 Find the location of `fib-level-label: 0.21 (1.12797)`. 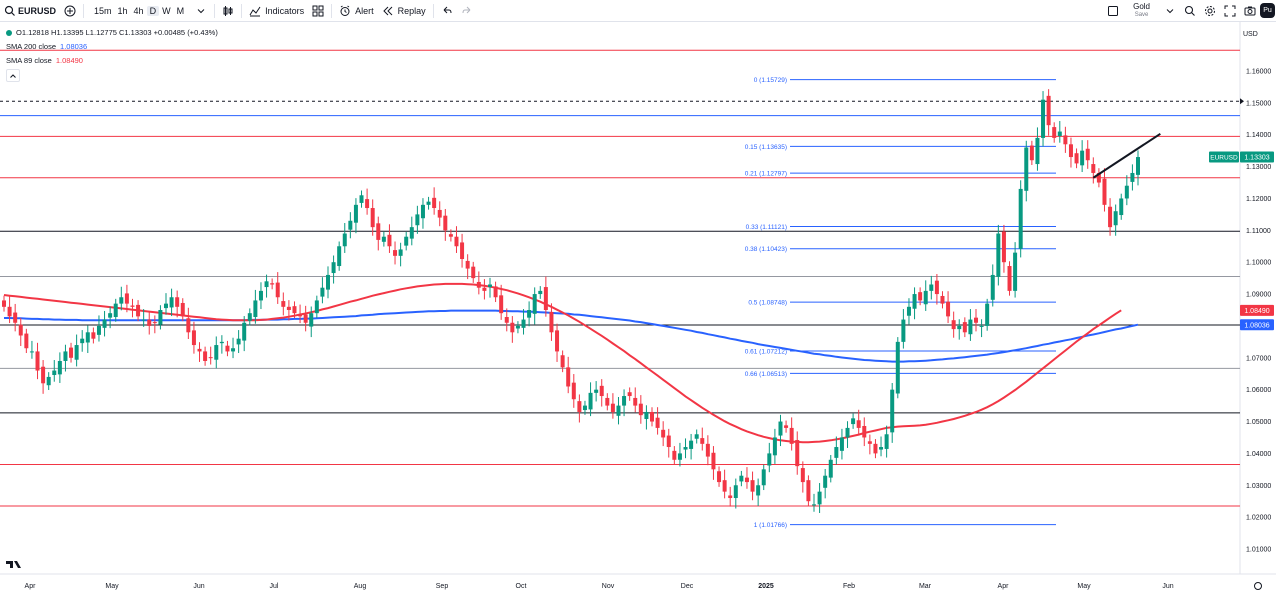

fib-level-label: 0.21 (1.12797) is located at coordinates (766, 174).